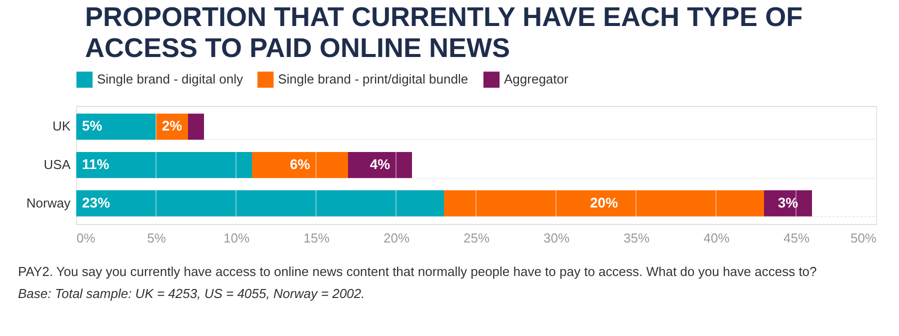 The width and height of the screenshot is (899, 336). I want to click on y-tick-label: Norway, so click(48, 202).